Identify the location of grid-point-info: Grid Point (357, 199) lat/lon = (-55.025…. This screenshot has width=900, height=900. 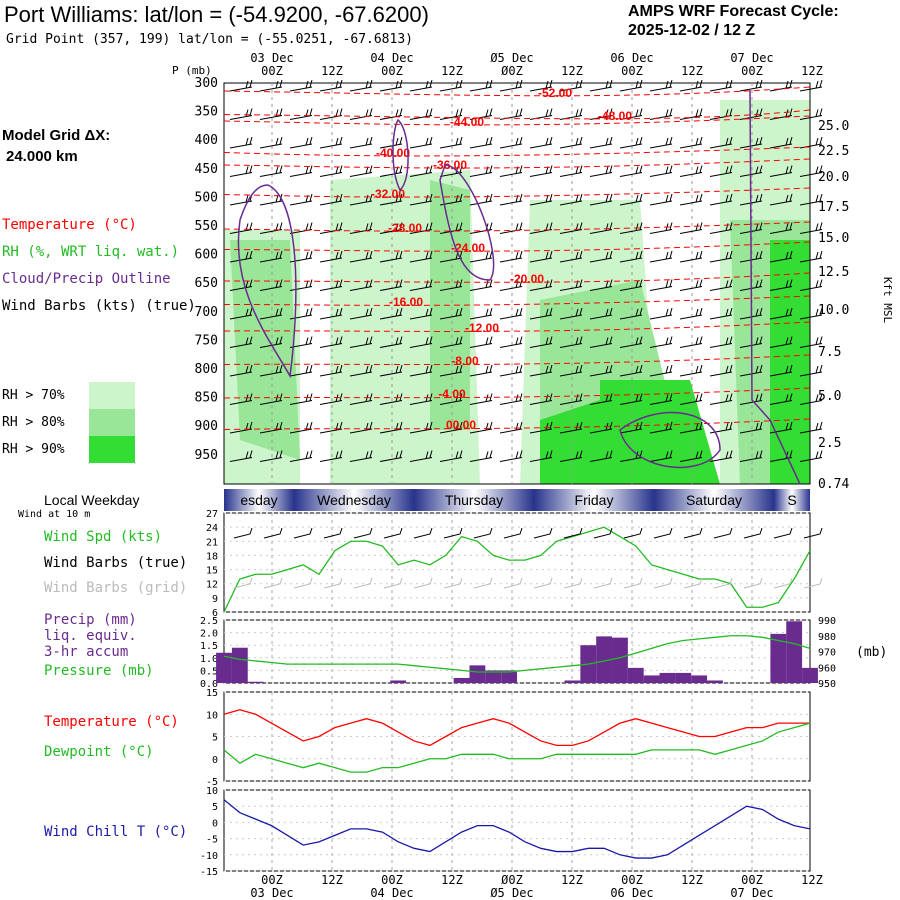
(209, 39).